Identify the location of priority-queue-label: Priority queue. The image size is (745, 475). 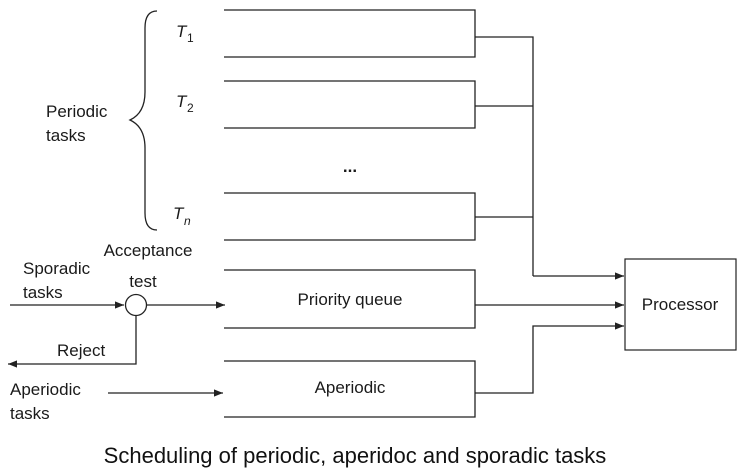
(350, 299).